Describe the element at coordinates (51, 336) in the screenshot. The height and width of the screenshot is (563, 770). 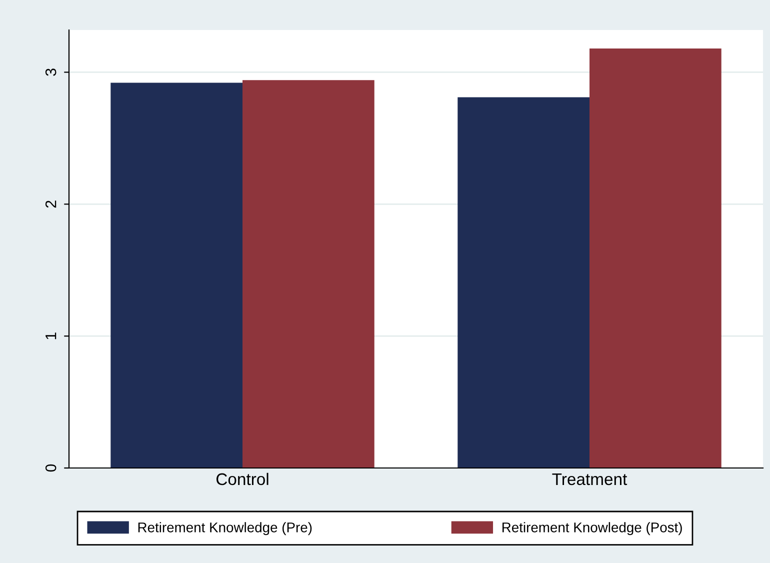
I see `y-tick-label: 1` at that location.